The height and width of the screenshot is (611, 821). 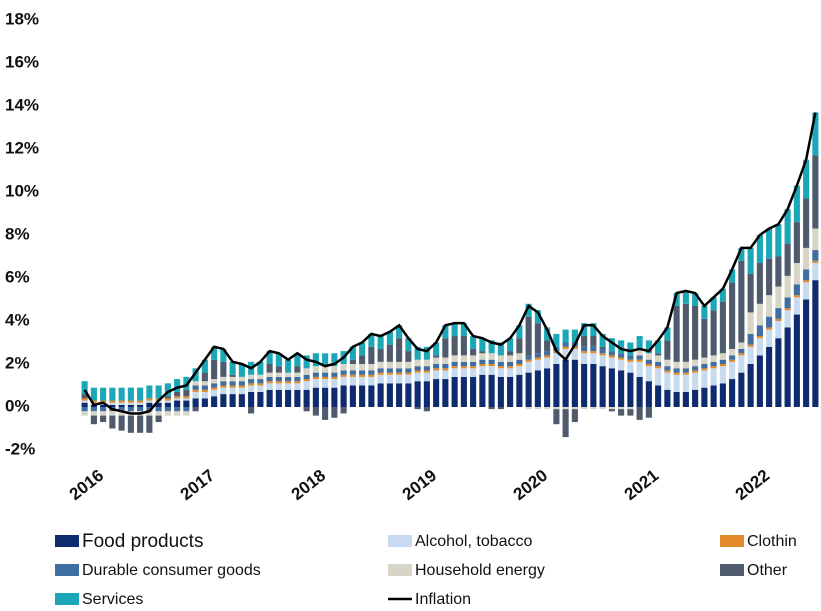 I want to click on x-tick-label: 2016, so click(x=87, y=485).